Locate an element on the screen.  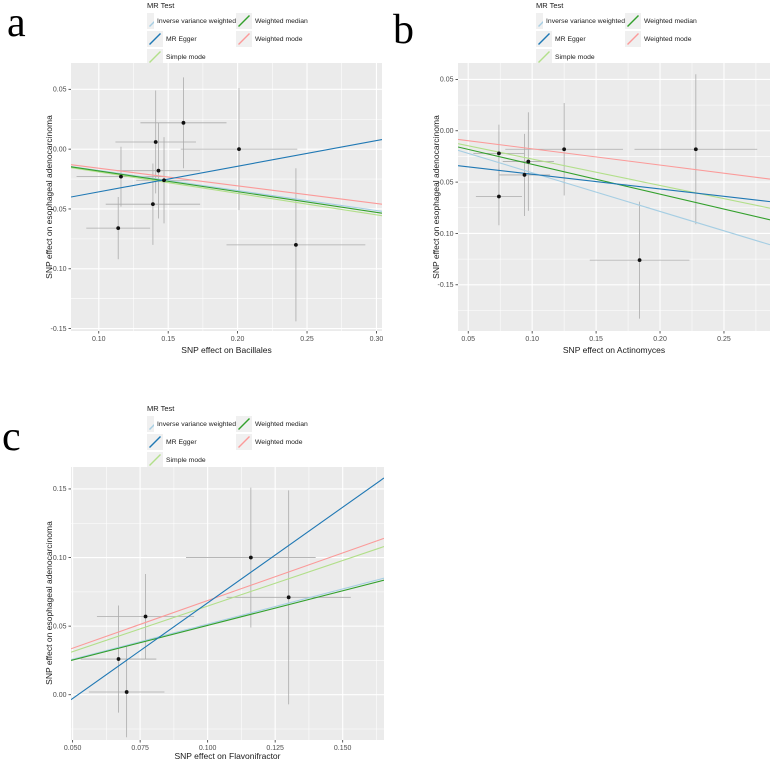
y-axis-title-b: SNP effect on esophageal adenocarcinoma is located at coordinates (436, 197).